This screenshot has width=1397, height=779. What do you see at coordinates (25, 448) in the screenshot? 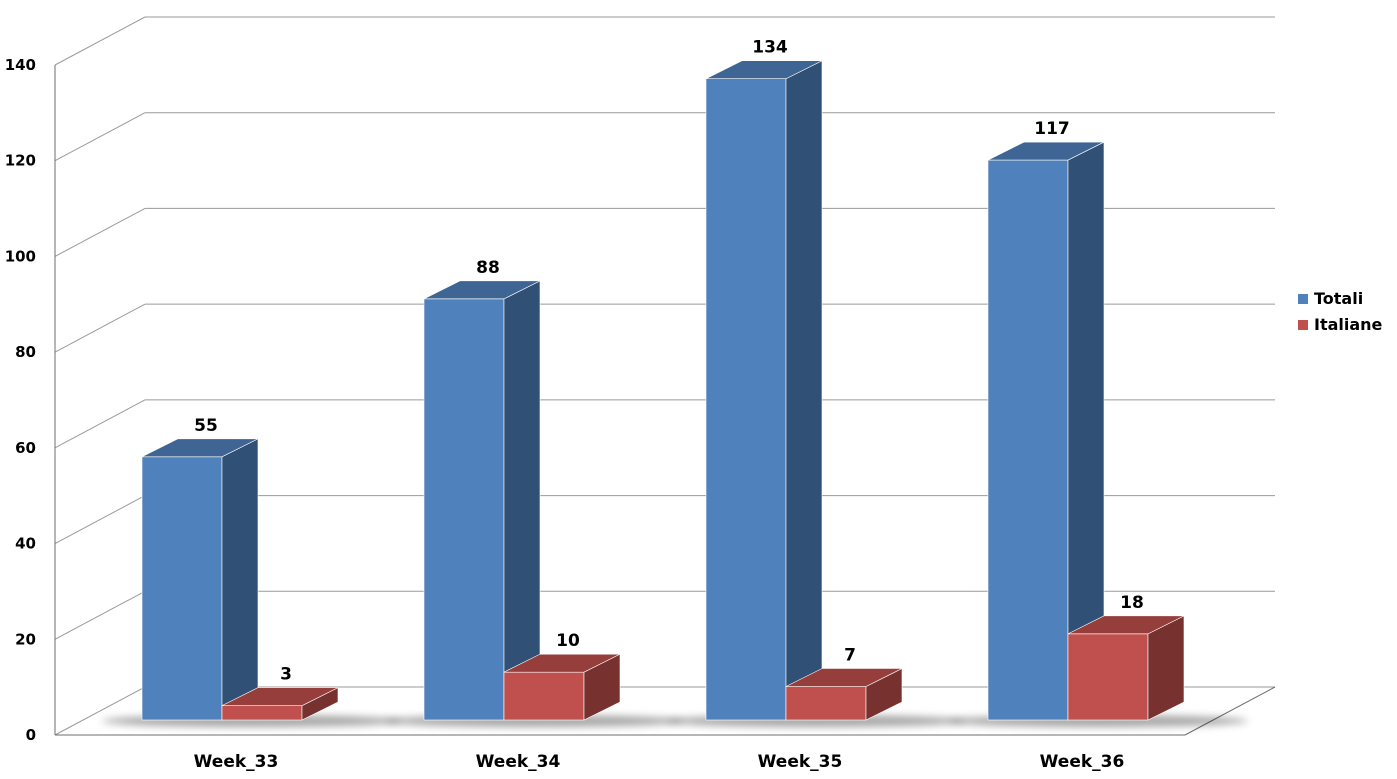
I see `y-tick-label: 60` at bounding box center [25, 448].